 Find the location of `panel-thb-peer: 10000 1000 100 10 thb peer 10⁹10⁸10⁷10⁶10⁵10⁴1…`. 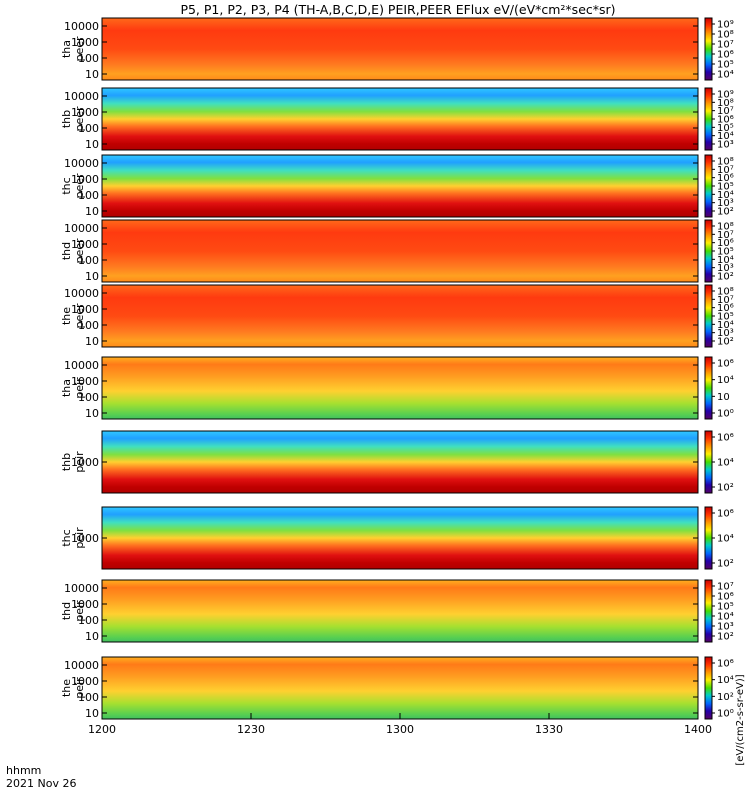

panel-thb-peer: 10000 1000 100 10 thb peer 10⁹10⁸10⁷10⁶10⁵10⁴1… is located at coordinates (397, 119).